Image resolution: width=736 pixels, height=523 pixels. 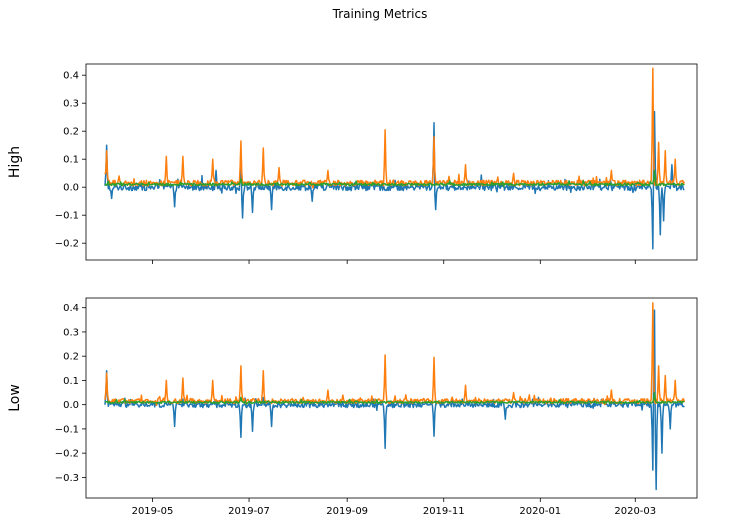 I want to click on x-tick-label: 2019-09, so click(x=347, y=511).